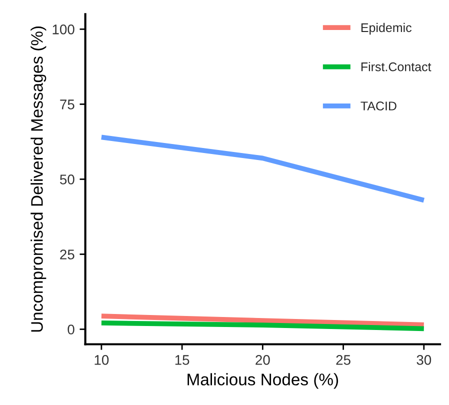 Image resolution: width=449 pixels, height=405 pixels. What do you see at coordinates (182, 360) in the screenshot?
I see `x-tick-label: 15` at bounding box center [182, 360].